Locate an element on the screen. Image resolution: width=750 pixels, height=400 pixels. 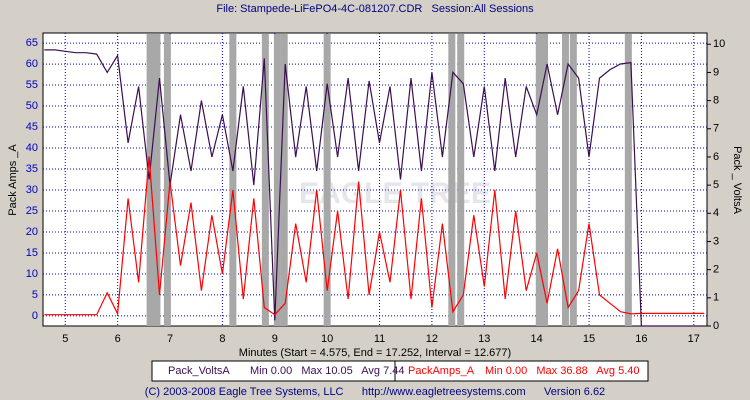
x-tick-label: 12 is located at coordinates (432, 339).